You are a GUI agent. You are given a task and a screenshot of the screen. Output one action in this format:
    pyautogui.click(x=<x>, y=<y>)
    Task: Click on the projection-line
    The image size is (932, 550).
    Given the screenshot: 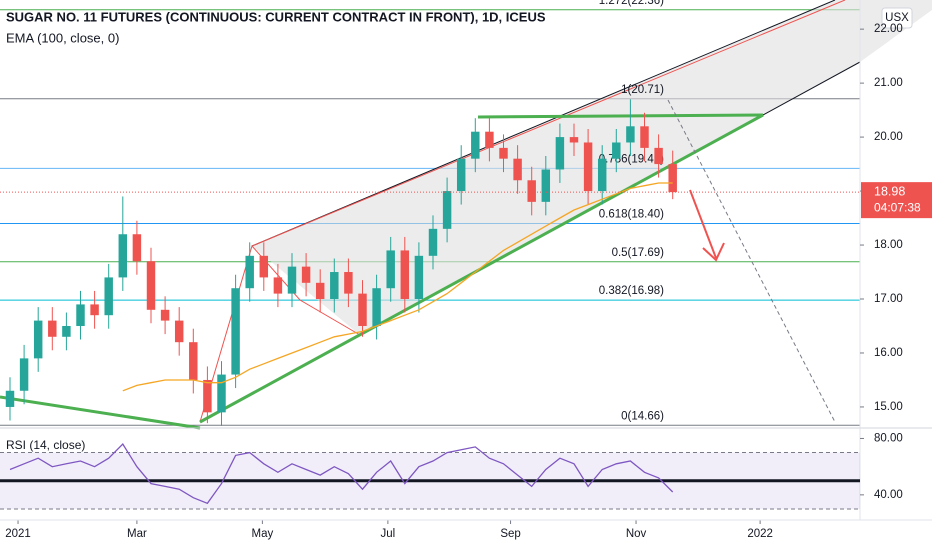 What is the action you would take?
    pyautogui.click(x=751, y=261)
    